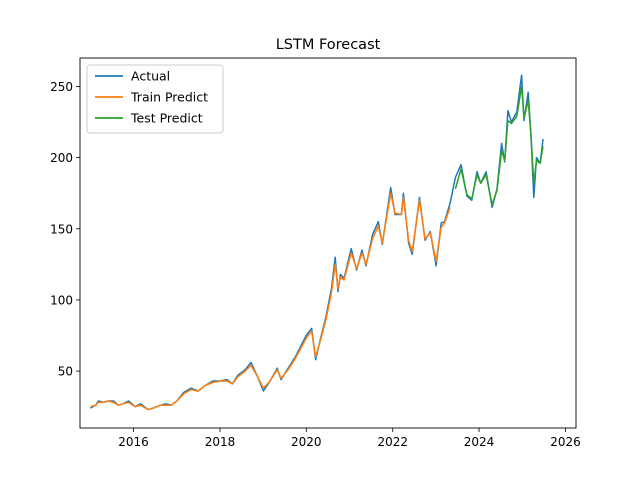 Image resolution: width=640 pixels, height=484 pixels. I want to click on legend-label-1: Train Predict, so click(169, 97).